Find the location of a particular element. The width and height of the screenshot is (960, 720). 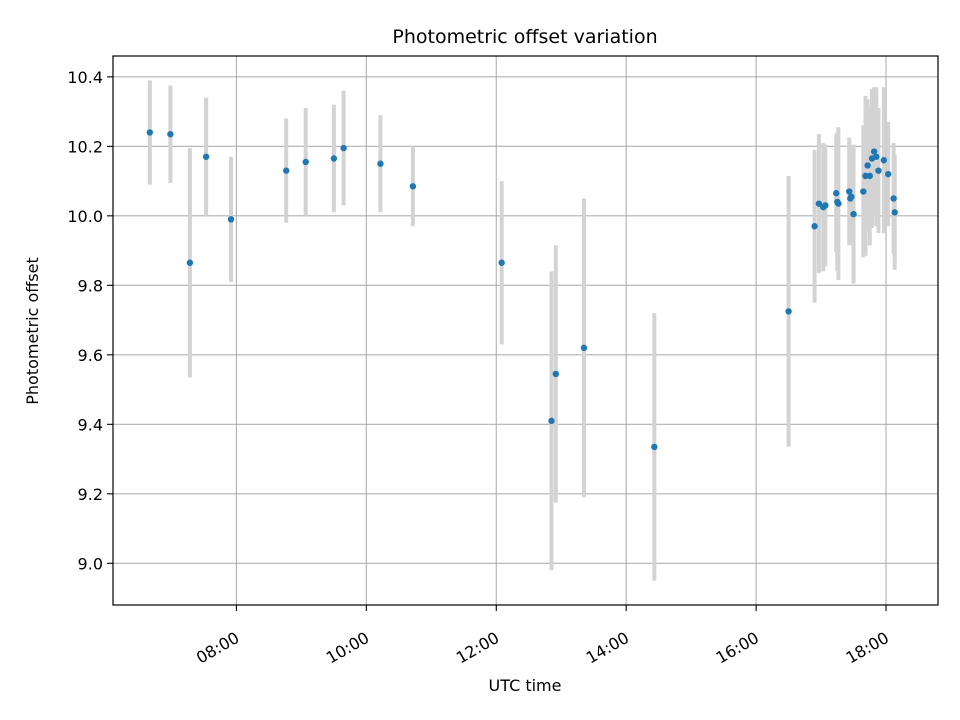

y-tick-label: 9.8 is located at coordinates (90, 285).